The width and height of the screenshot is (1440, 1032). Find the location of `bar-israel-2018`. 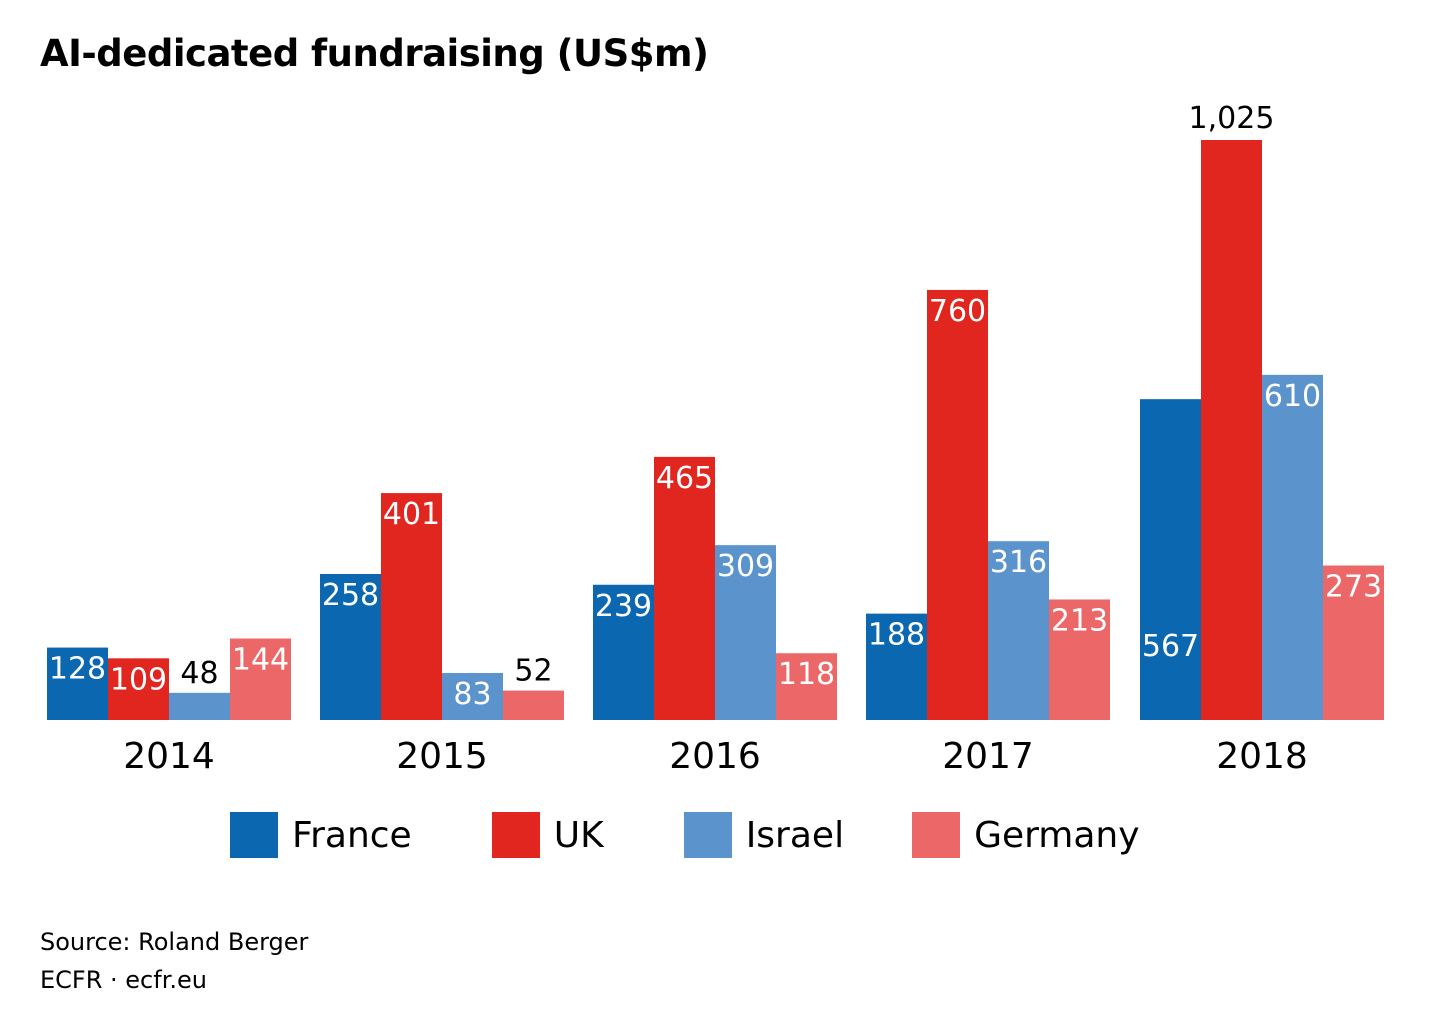

bar-israel-2018 is located at coordinates (1292, 547).